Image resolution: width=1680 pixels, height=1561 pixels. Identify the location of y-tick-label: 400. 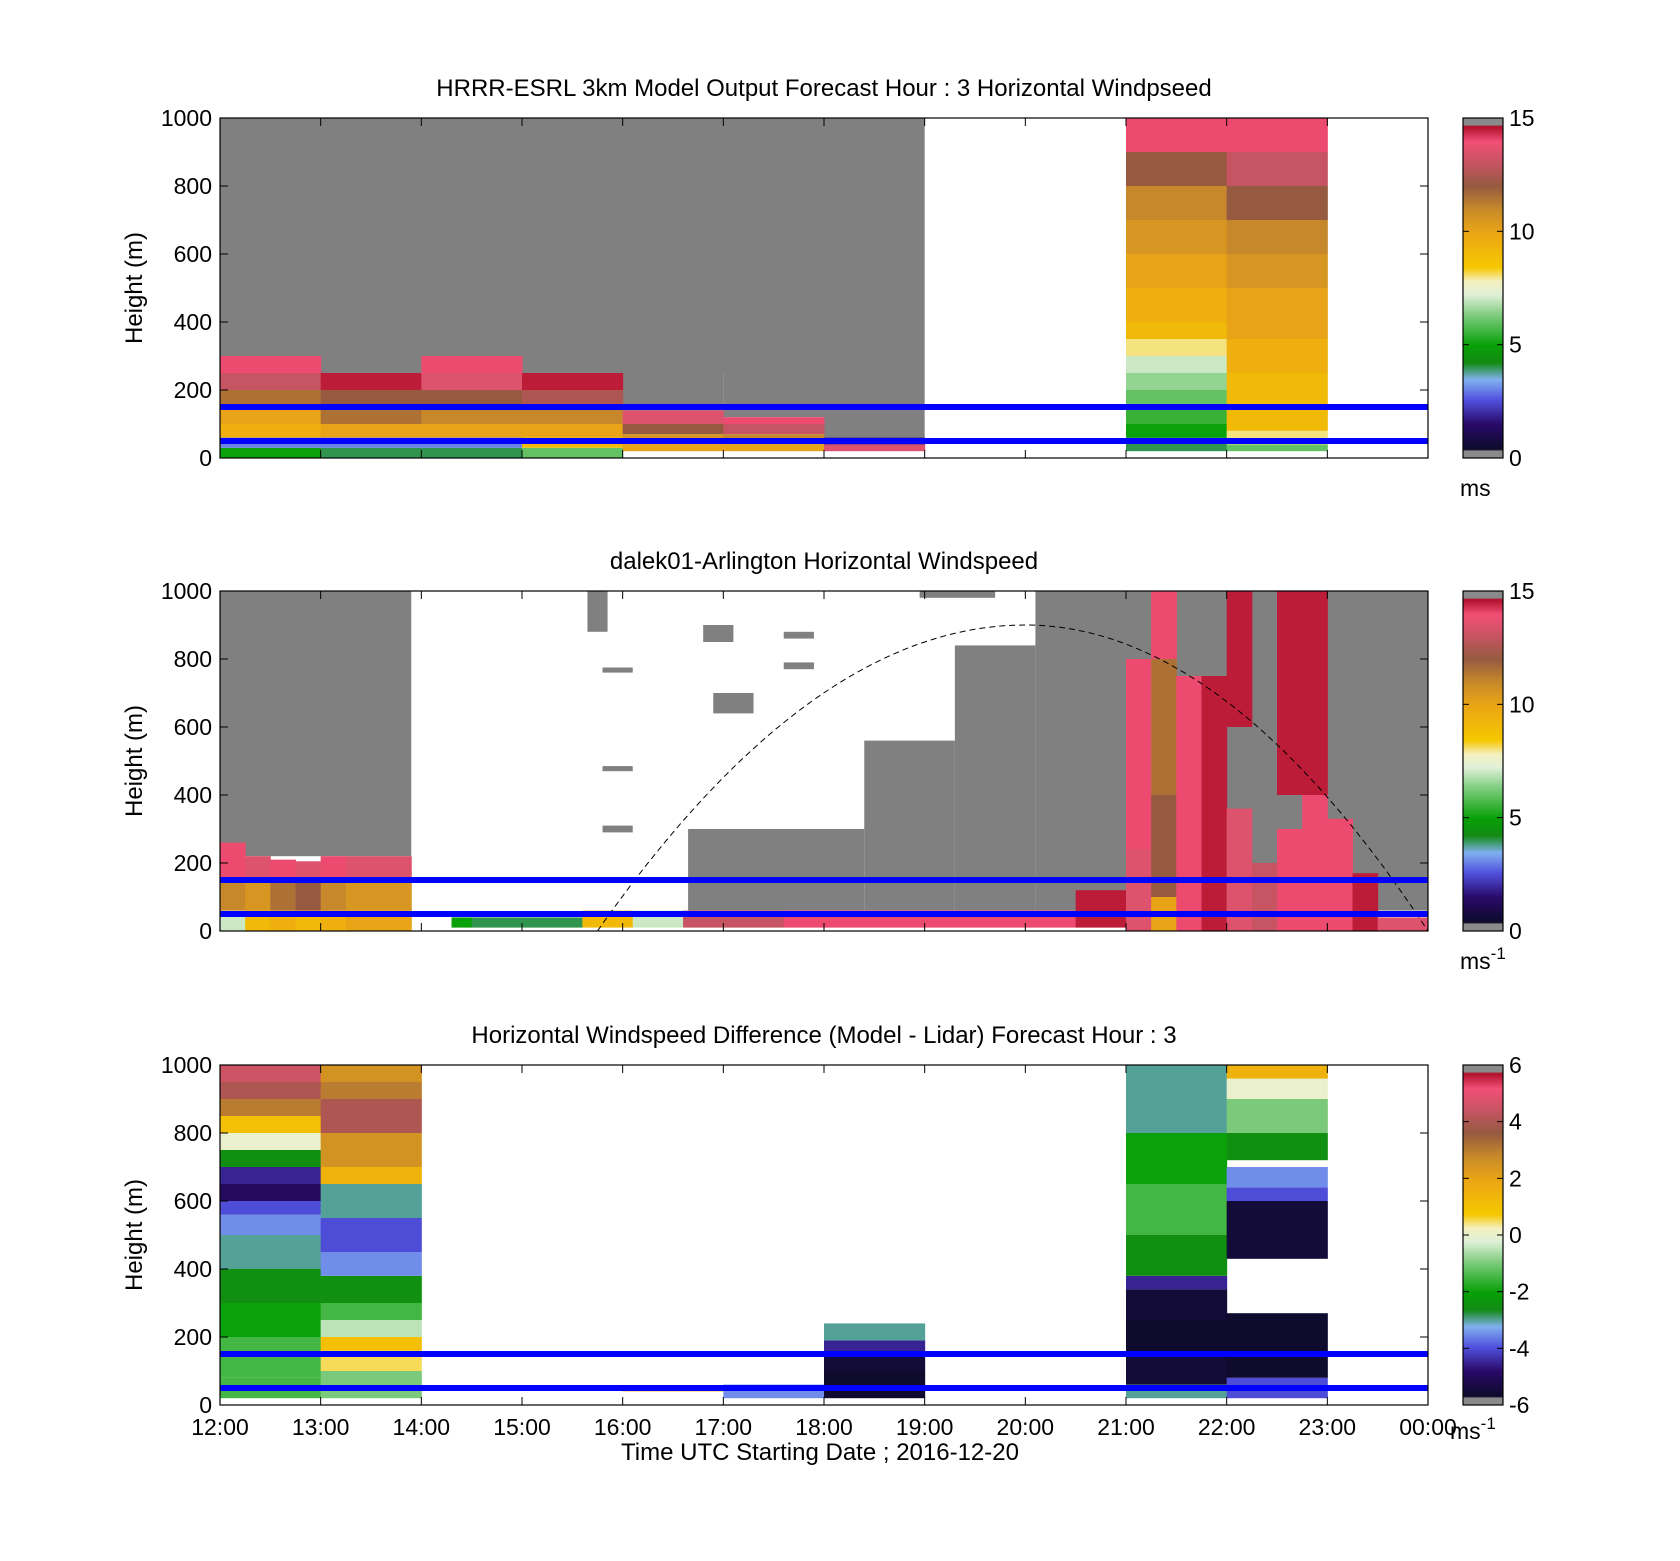
(193, 795).